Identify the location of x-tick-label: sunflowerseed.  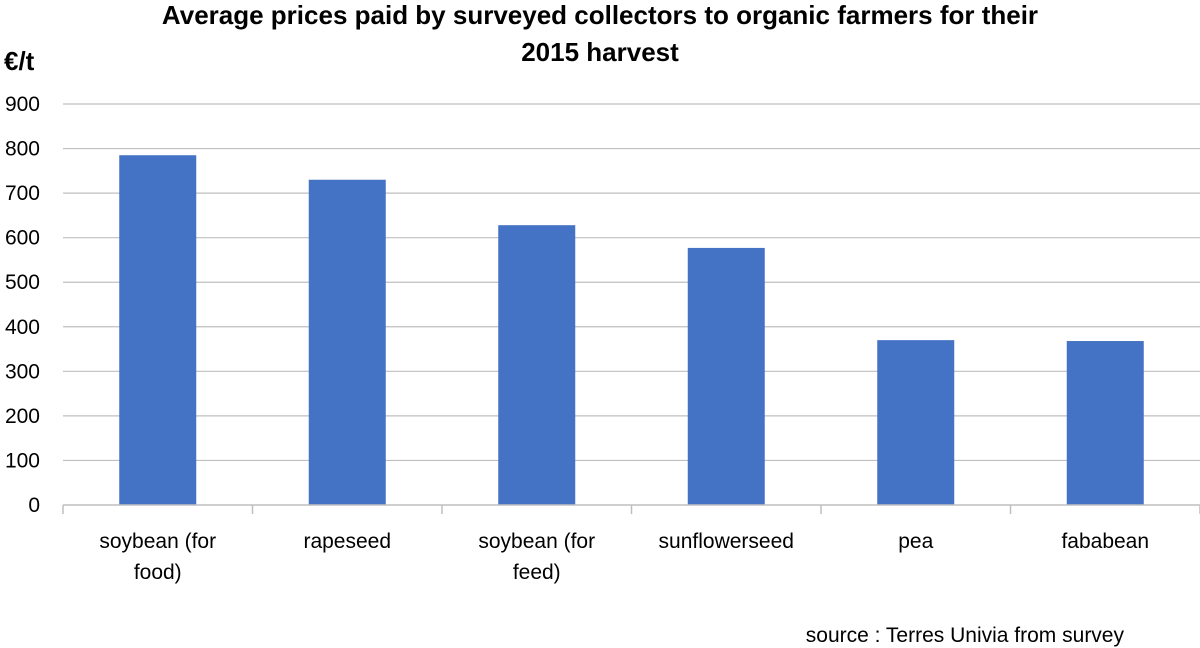
(726, 541).